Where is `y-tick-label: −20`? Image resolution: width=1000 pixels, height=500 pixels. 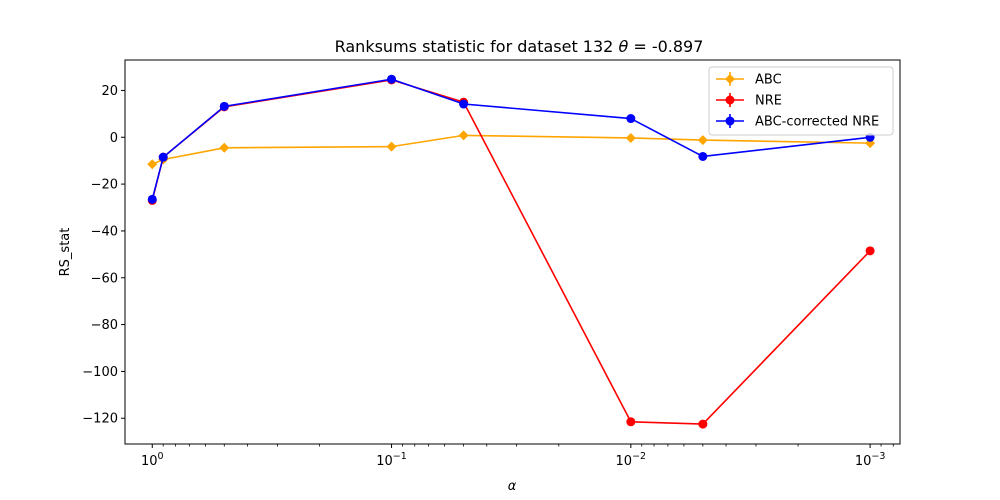 y-tick-label: −20 is located at coordinates (104, 185).